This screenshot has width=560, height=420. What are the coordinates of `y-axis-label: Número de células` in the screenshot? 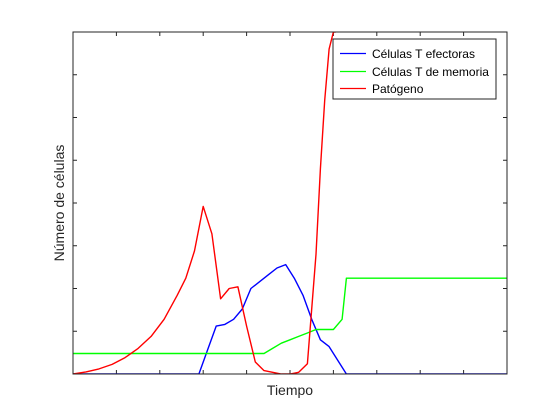 It's located at (59, 203).